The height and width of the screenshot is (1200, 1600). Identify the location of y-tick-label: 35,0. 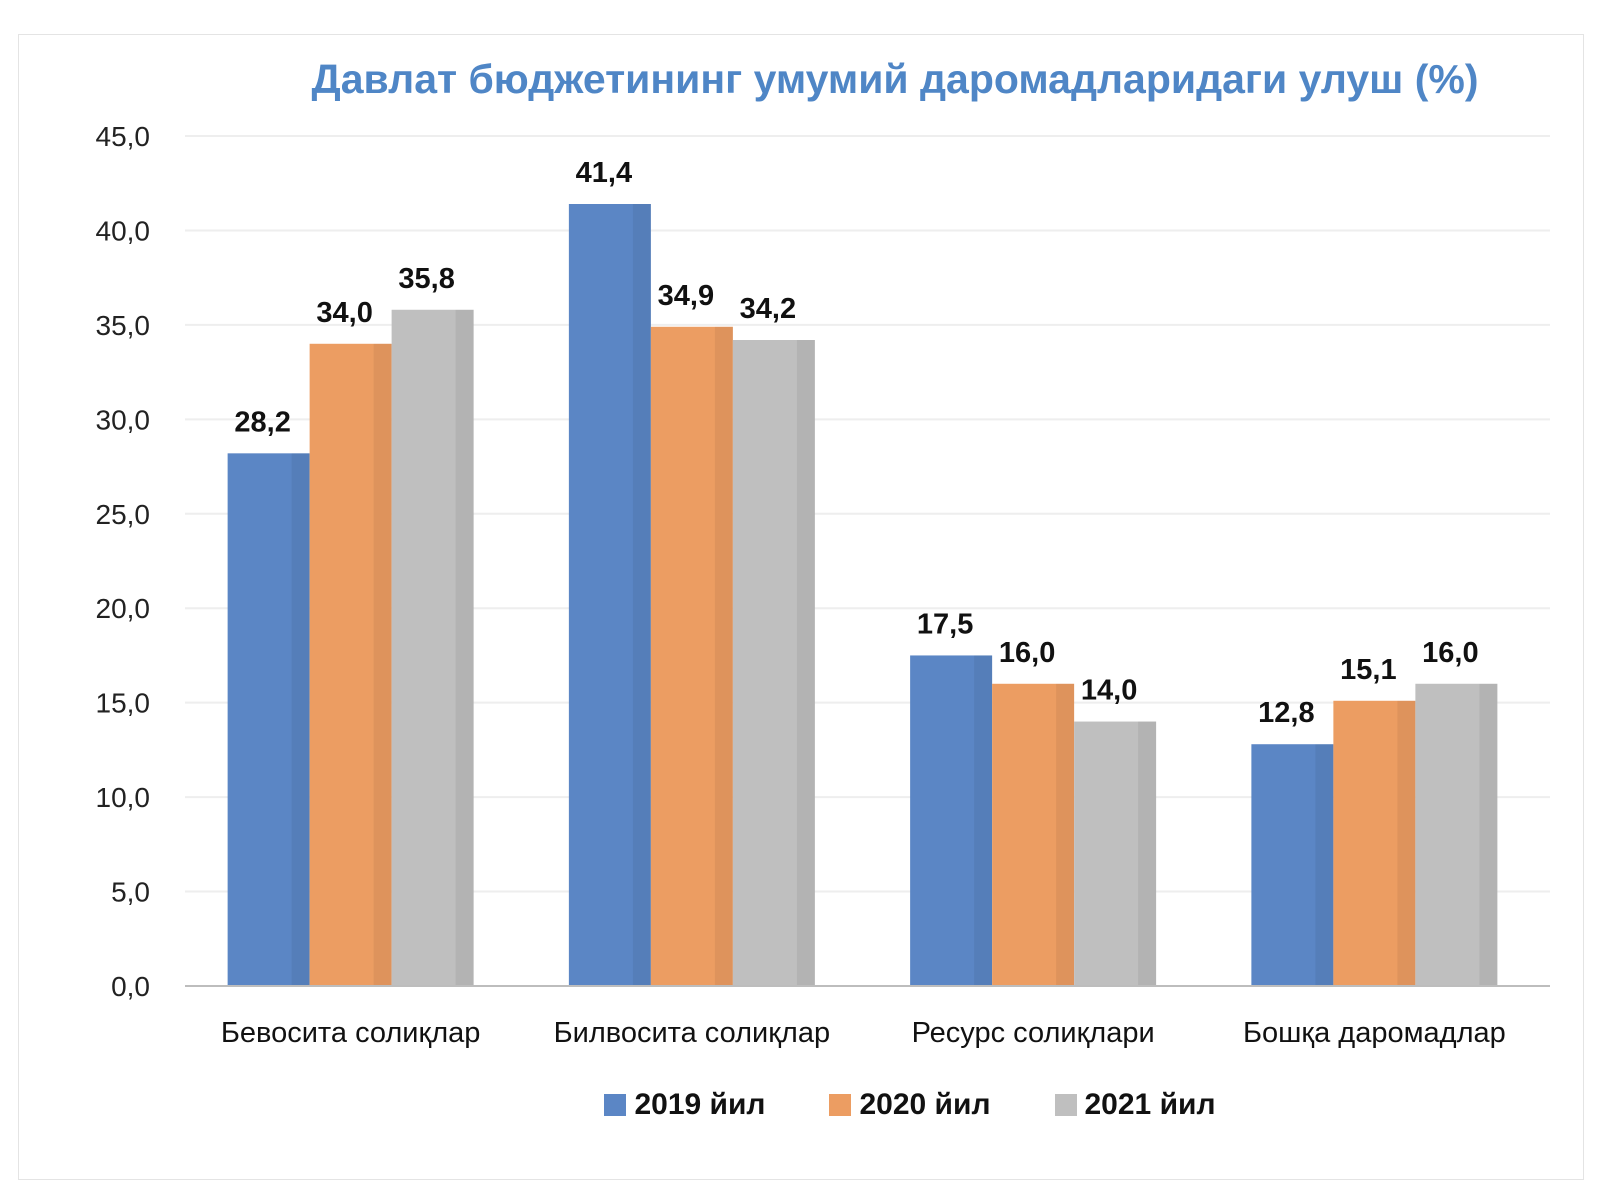
(123, 325).